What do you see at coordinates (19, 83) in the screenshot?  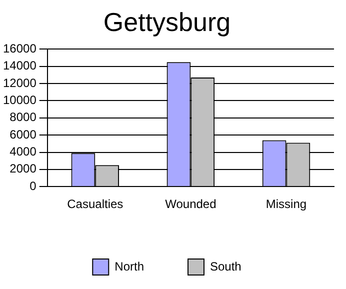 I see `y-tick-label: 12000` at bounding box center [19, 83].